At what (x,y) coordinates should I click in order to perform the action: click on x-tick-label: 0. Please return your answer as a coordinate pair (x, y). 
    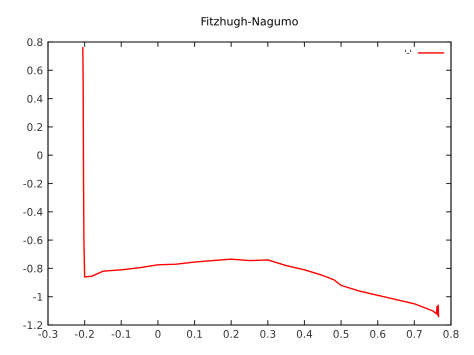
    Looking at the image, I should click on (158, 334).